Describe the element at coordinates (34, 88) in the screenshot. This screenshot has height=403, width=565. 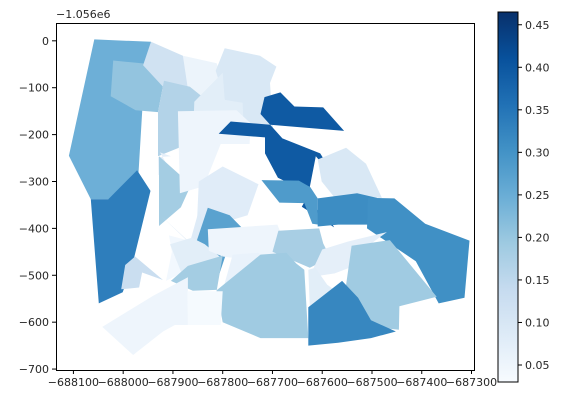
I see `y-tick-label: −100` at that location.